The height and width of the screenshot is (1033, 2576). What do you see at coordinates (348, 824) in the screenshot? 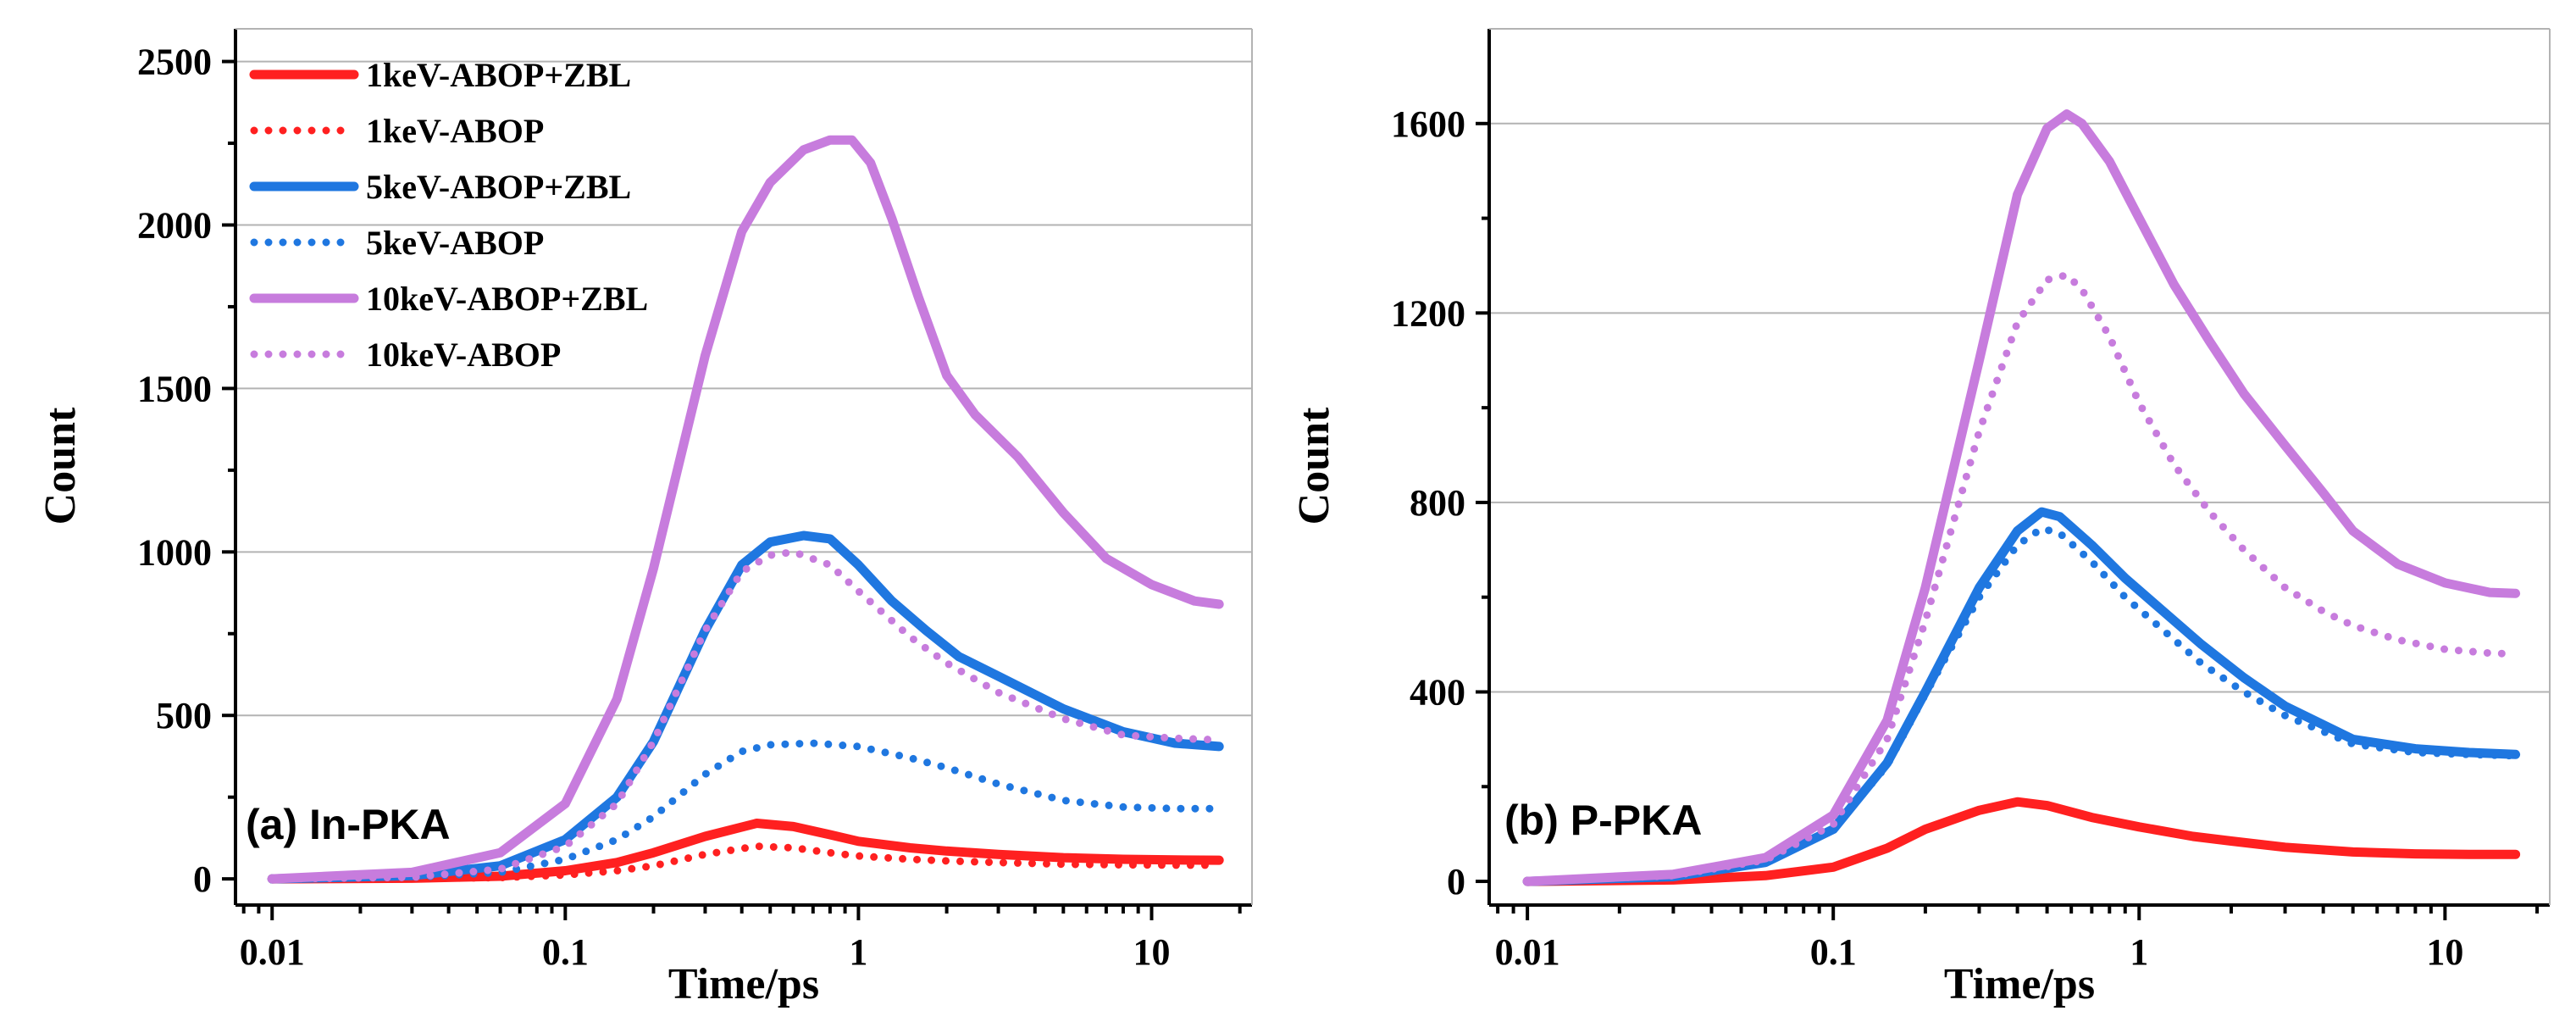
I see `panel-a-panel-label: (a) In-PKA` at bounding box center [348, 824].